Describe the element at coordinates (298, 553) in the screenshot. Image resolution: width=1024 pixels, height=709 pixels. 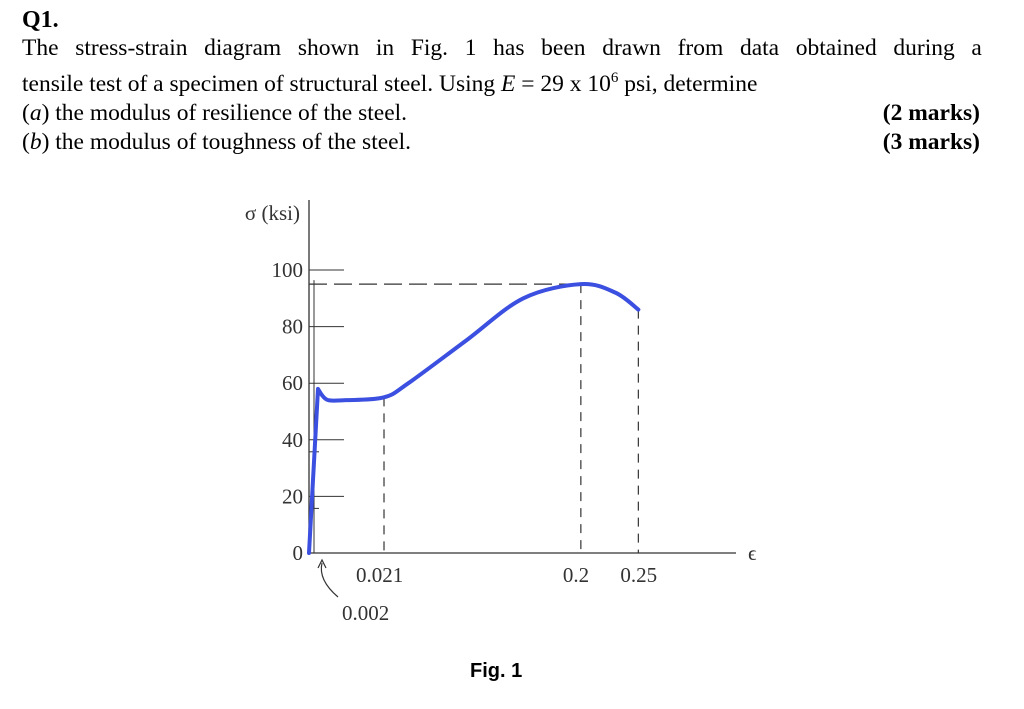
I see `y-tick-label: 0` at that location.